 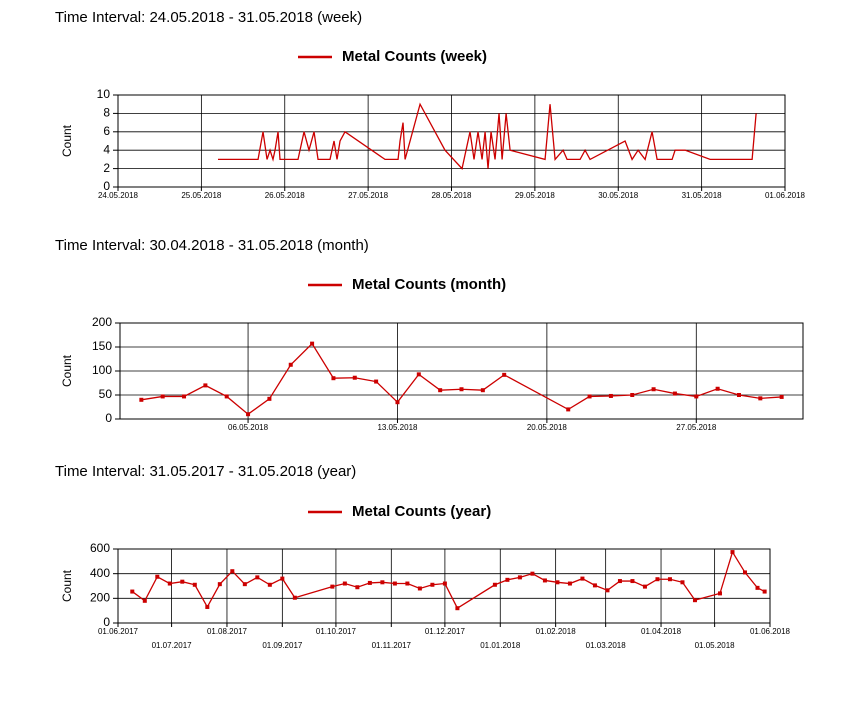 What do you see at coordinates (282, 645) in the screenshot?
I see `x-tick-label: 01.09.2017` at bounding box center [282, 645].